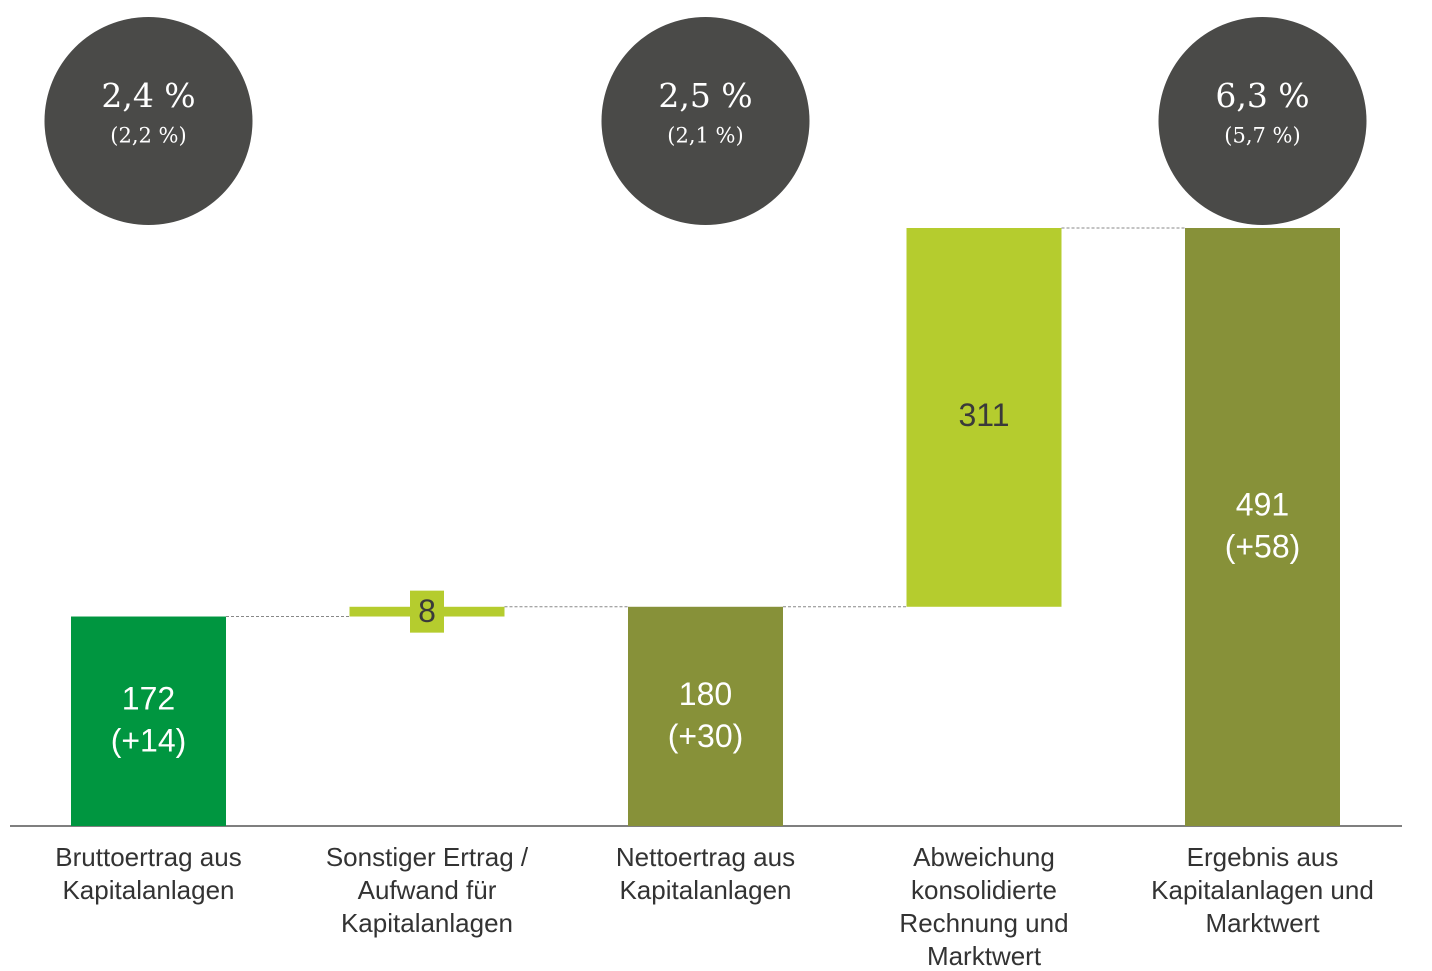  Describe the element at coordinates (427, 857) in the screenshot. I see `category-label: Sonstiger Ertrag /` at that location.